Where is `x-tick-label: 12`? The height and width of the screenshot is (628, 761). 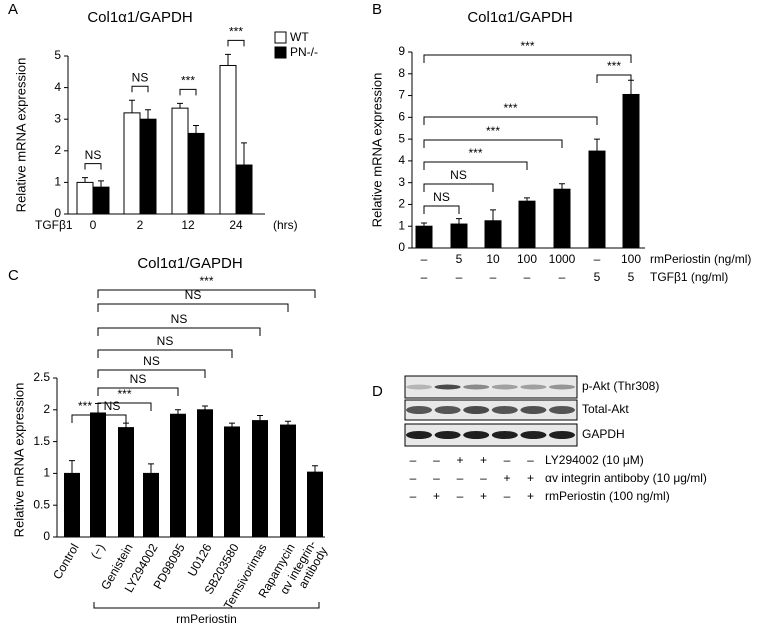
x-tick-label: 12 is located at coordinates (188, 225).